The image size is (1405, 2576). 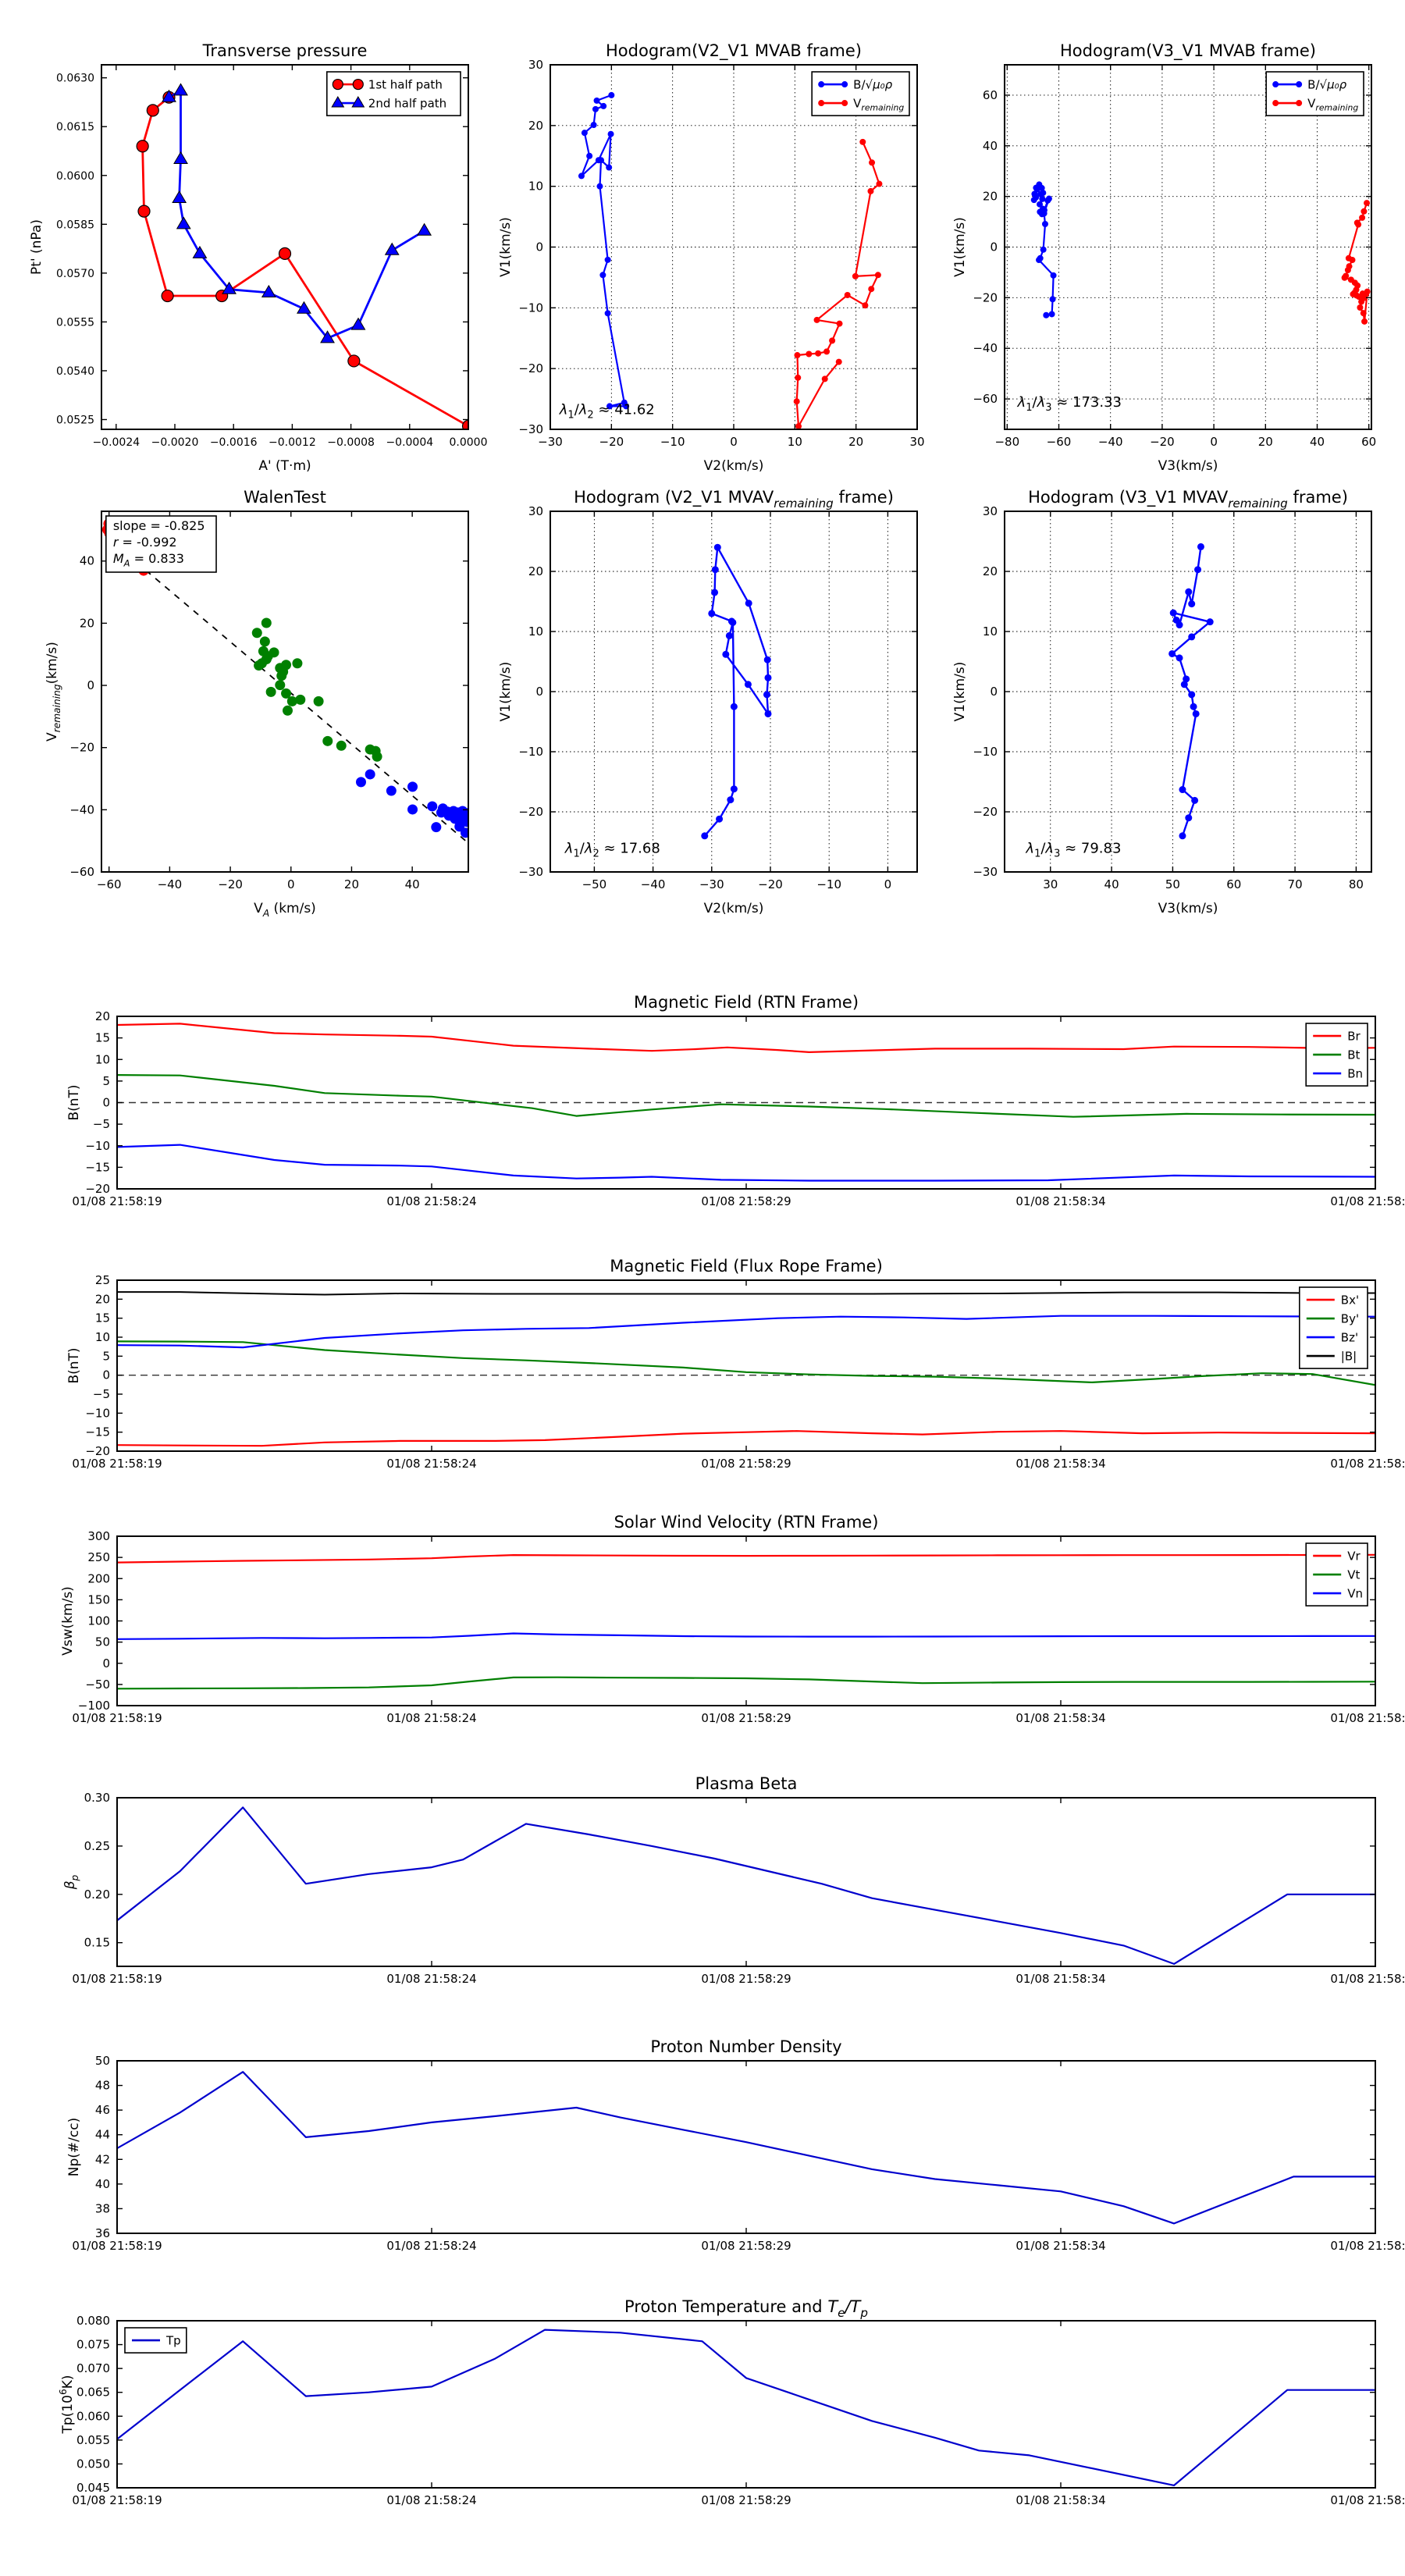 What do you see at coordinates (98, 1413) in the screenshot?
I see `y-tick-label: −10` at bounding box center [98, 1413].